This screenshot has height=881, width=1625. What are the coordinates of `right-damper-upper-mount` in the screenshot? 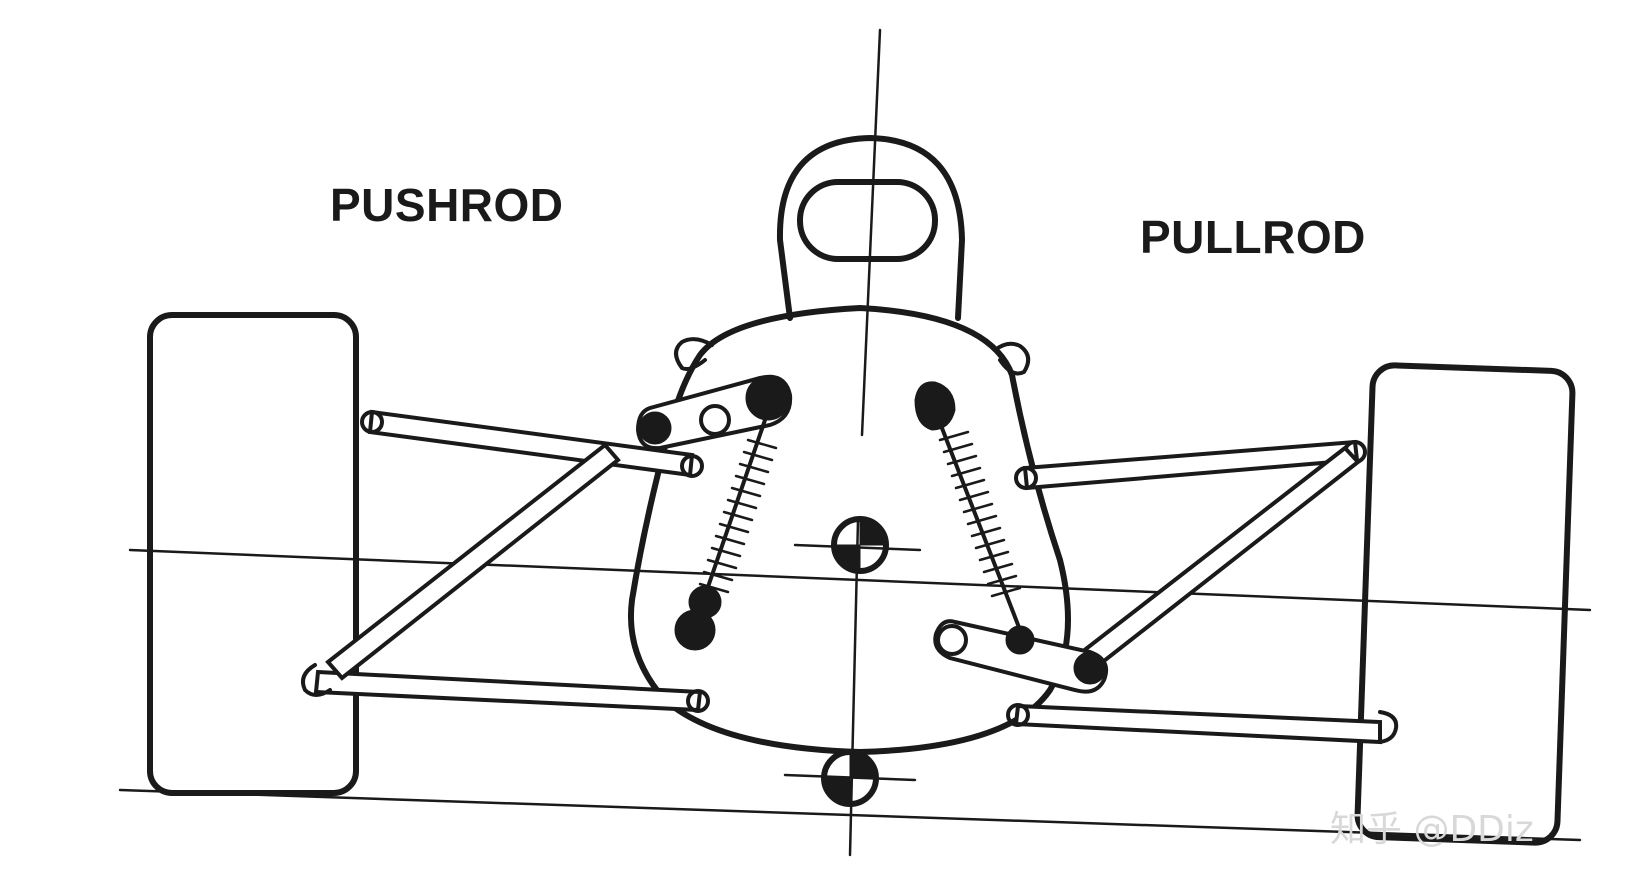 It's located at (935, 406).